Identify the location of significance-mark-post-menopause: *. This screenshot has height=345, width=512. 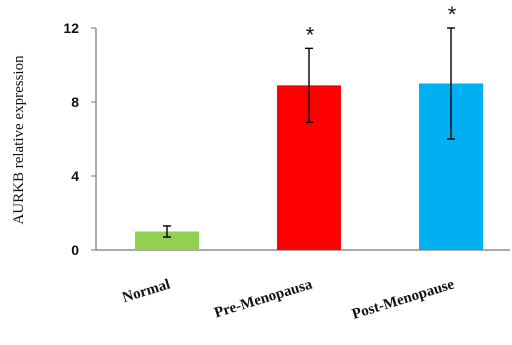
(452, 14).